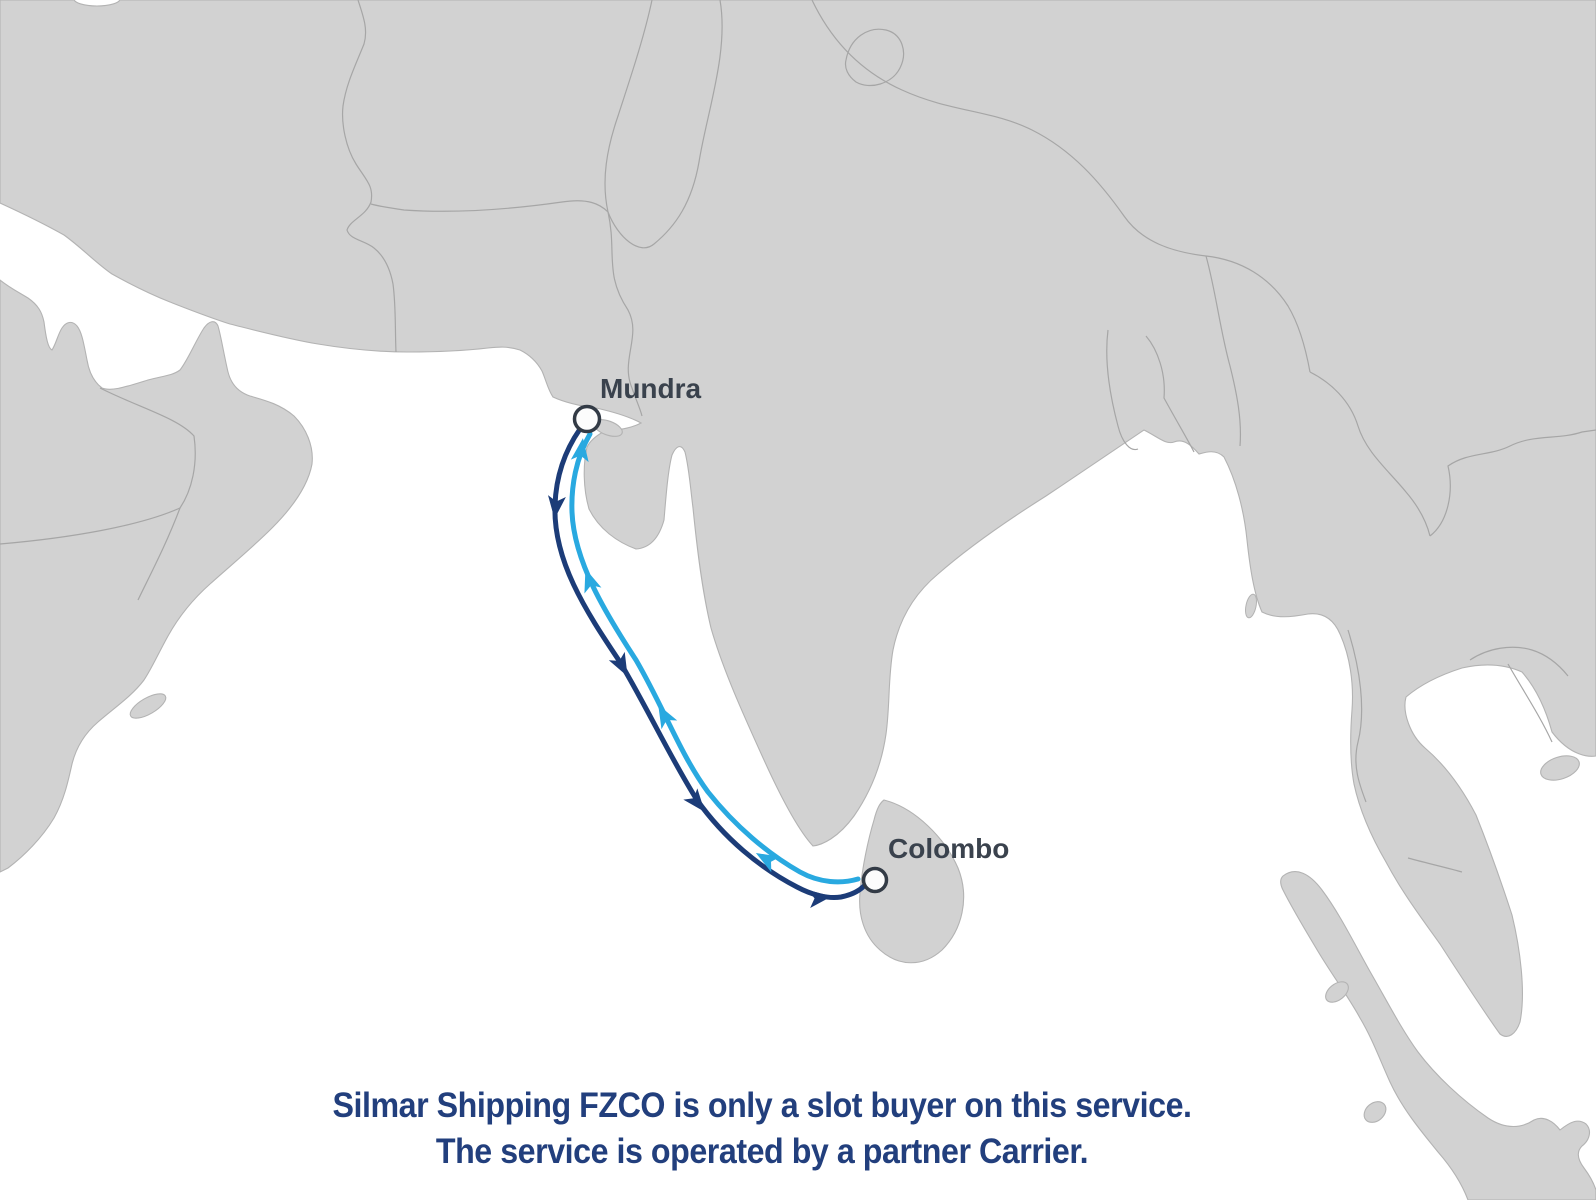 The height and width of the screenshot is (1200, 1596). What do you see at coordinates (156, 576) in the screenshot?
I see `landmass-arabia` at bounding box center [156, 576].